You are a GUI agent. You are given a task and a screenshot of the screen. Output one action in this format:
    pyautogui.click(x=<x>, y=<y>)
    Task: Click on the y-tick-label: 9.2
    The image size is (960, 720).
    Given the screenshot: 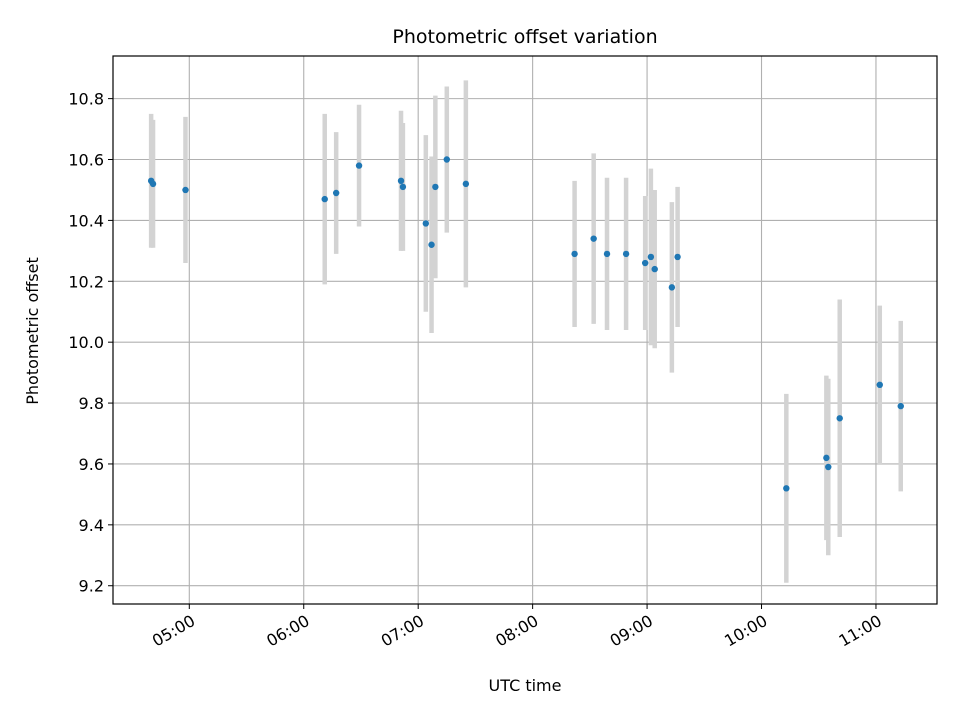 What is the action you would take?
    pyautogui.click(x=91, y=586)
    